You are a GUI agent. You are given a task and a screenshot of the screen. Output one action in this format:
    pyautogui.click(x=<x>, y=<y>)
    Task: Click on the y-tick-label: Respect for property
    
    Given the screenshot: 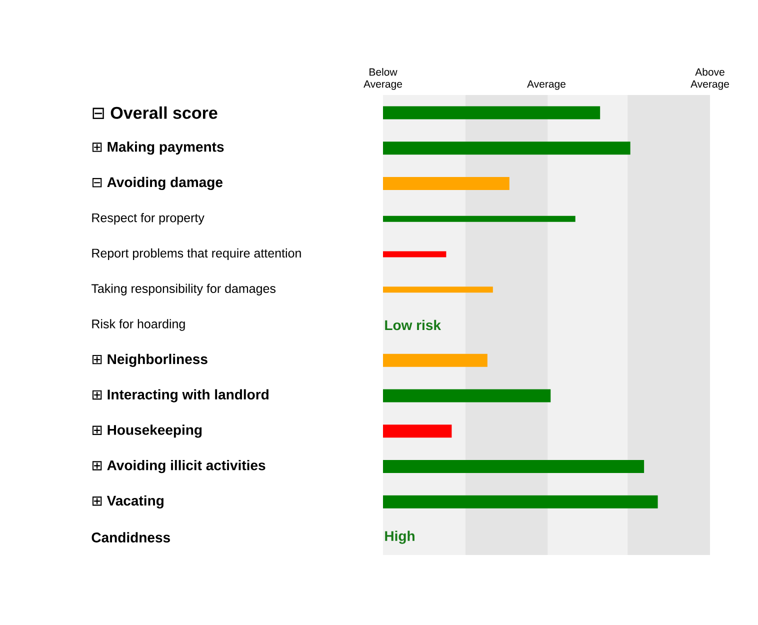 What is the action you would take?
    pyautogui.click(x=148, y=219)
    